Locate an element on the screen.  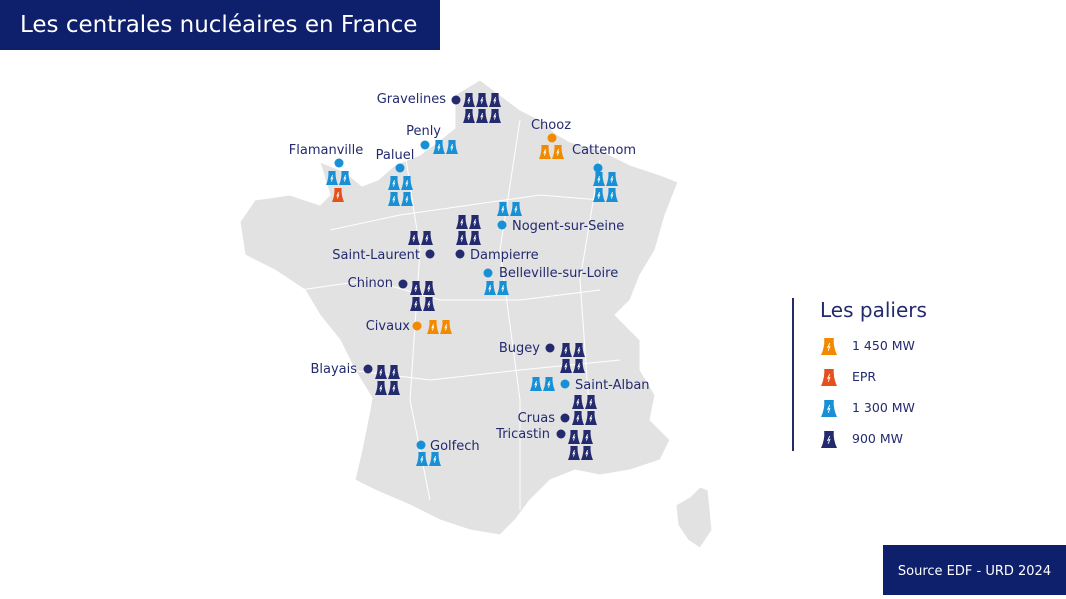
plant-nogent-sur-seine: Nogent-sur-Seine is located at coordinates (560, 218).